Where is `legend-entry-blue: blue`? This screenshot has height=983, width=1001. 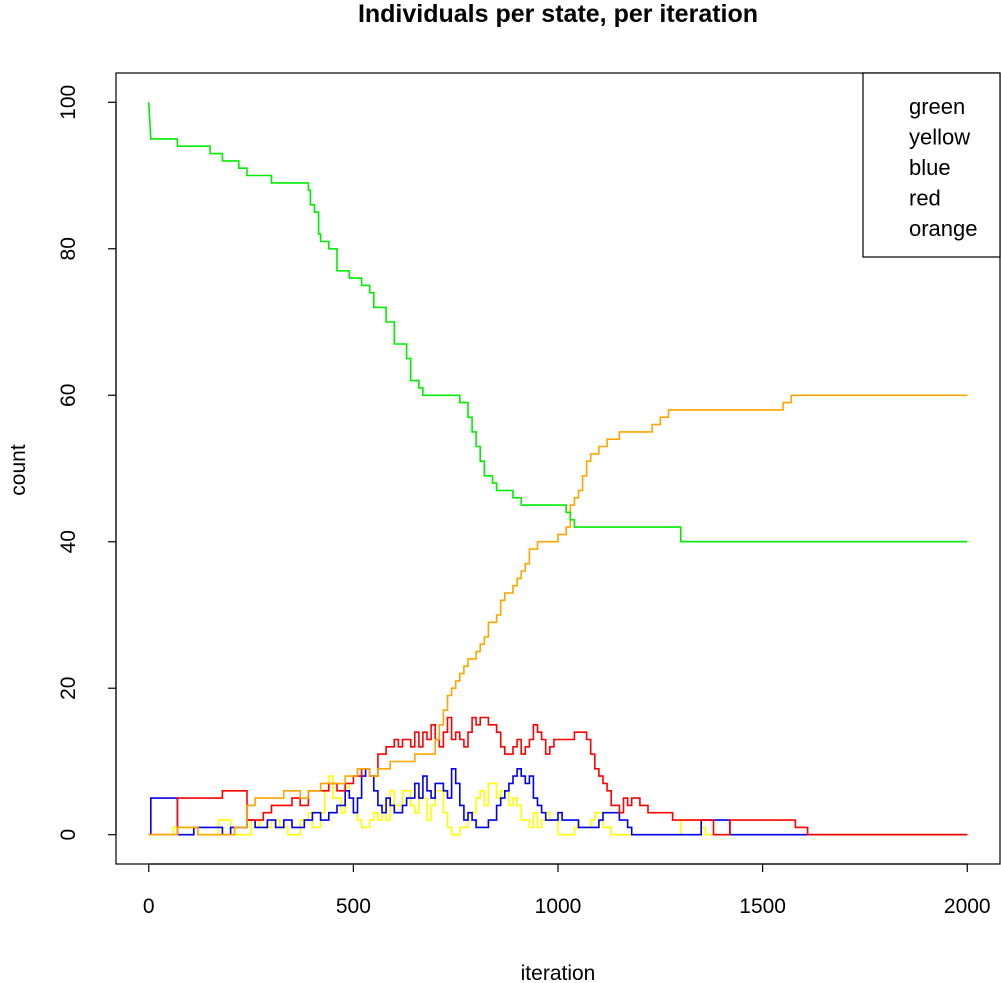
legend-entry-blue: blue is located at coordinates (930, 167).